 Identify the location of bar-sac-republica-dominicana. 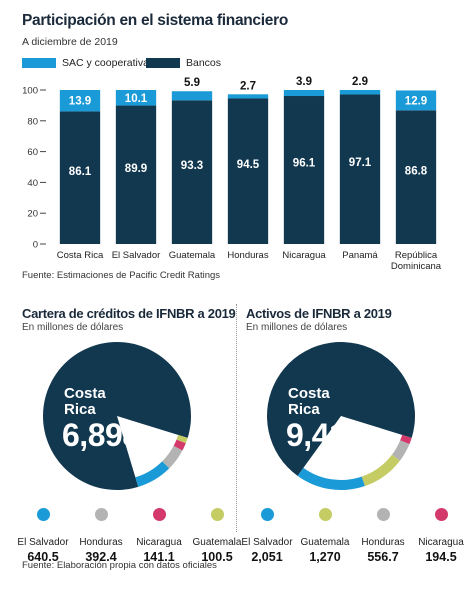
(416, 100).